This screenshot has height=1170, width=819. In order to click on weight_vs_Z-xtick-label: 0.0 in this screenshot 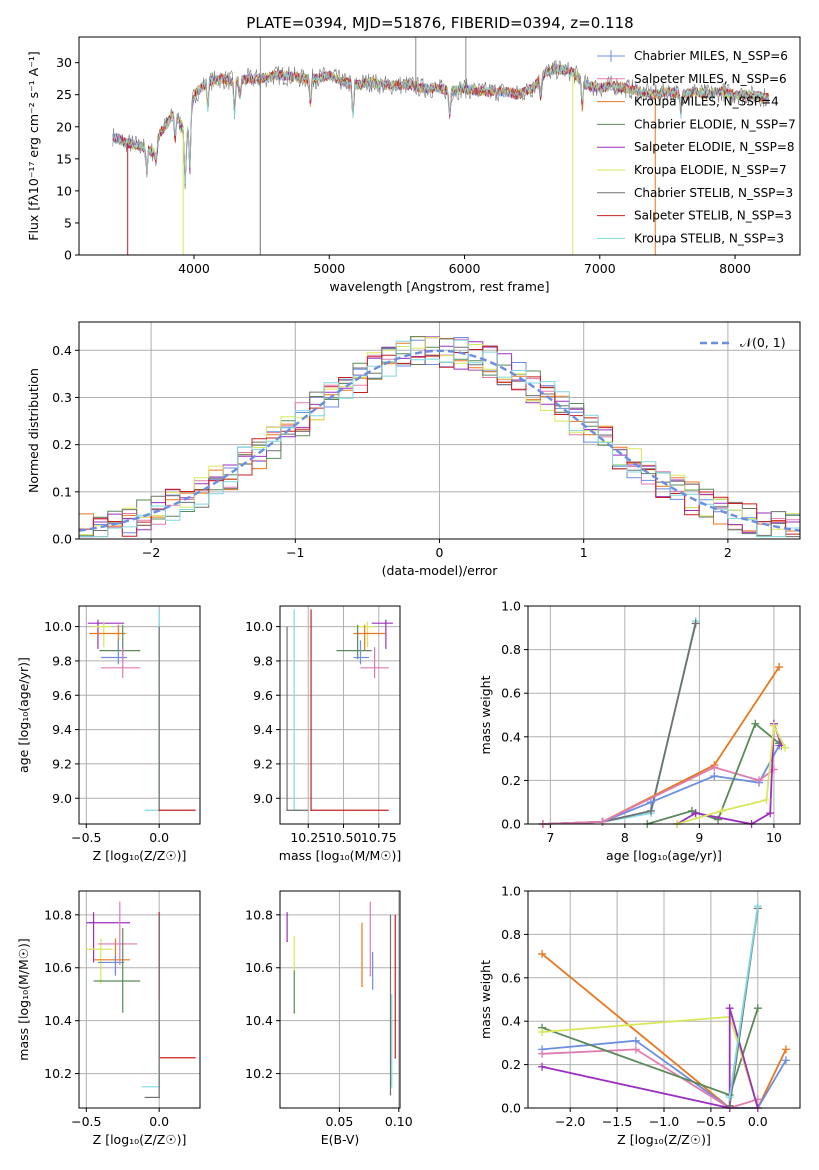, I will do `click(758, 1121)`.